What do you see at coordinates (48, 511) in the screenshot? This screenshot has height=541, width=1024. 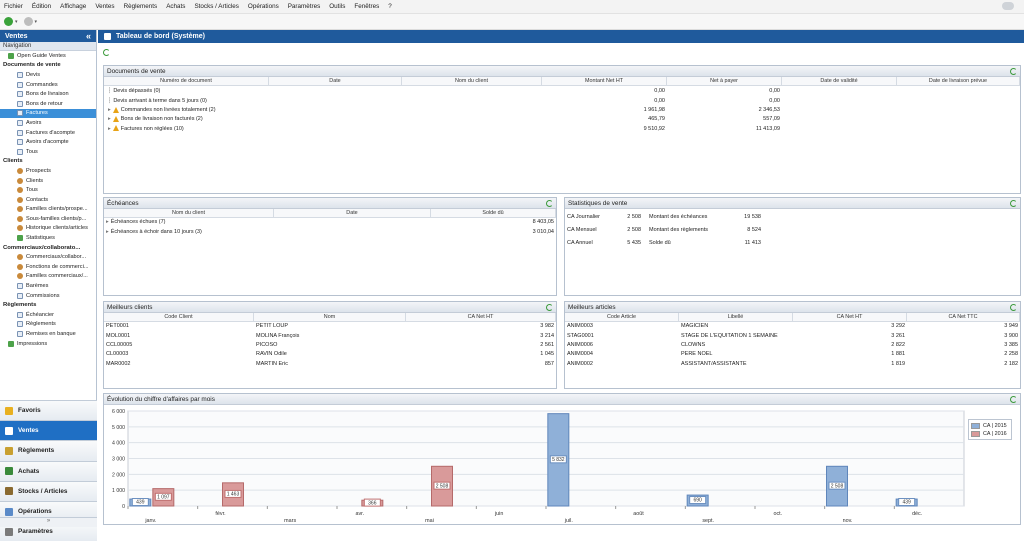 I see `module-button: Opérations` at bounding box center [48, 511].